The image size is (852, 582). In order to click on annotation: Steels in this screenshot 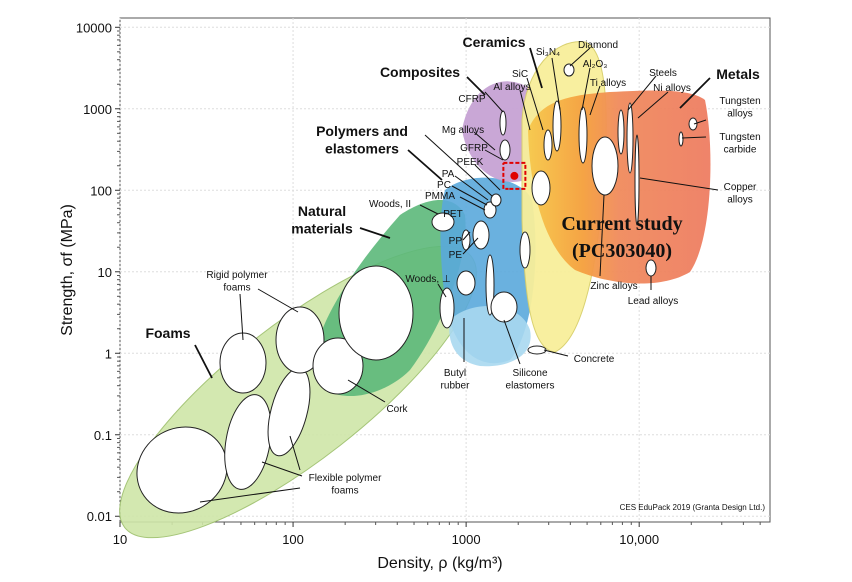, I will do `click(663, 73)`.